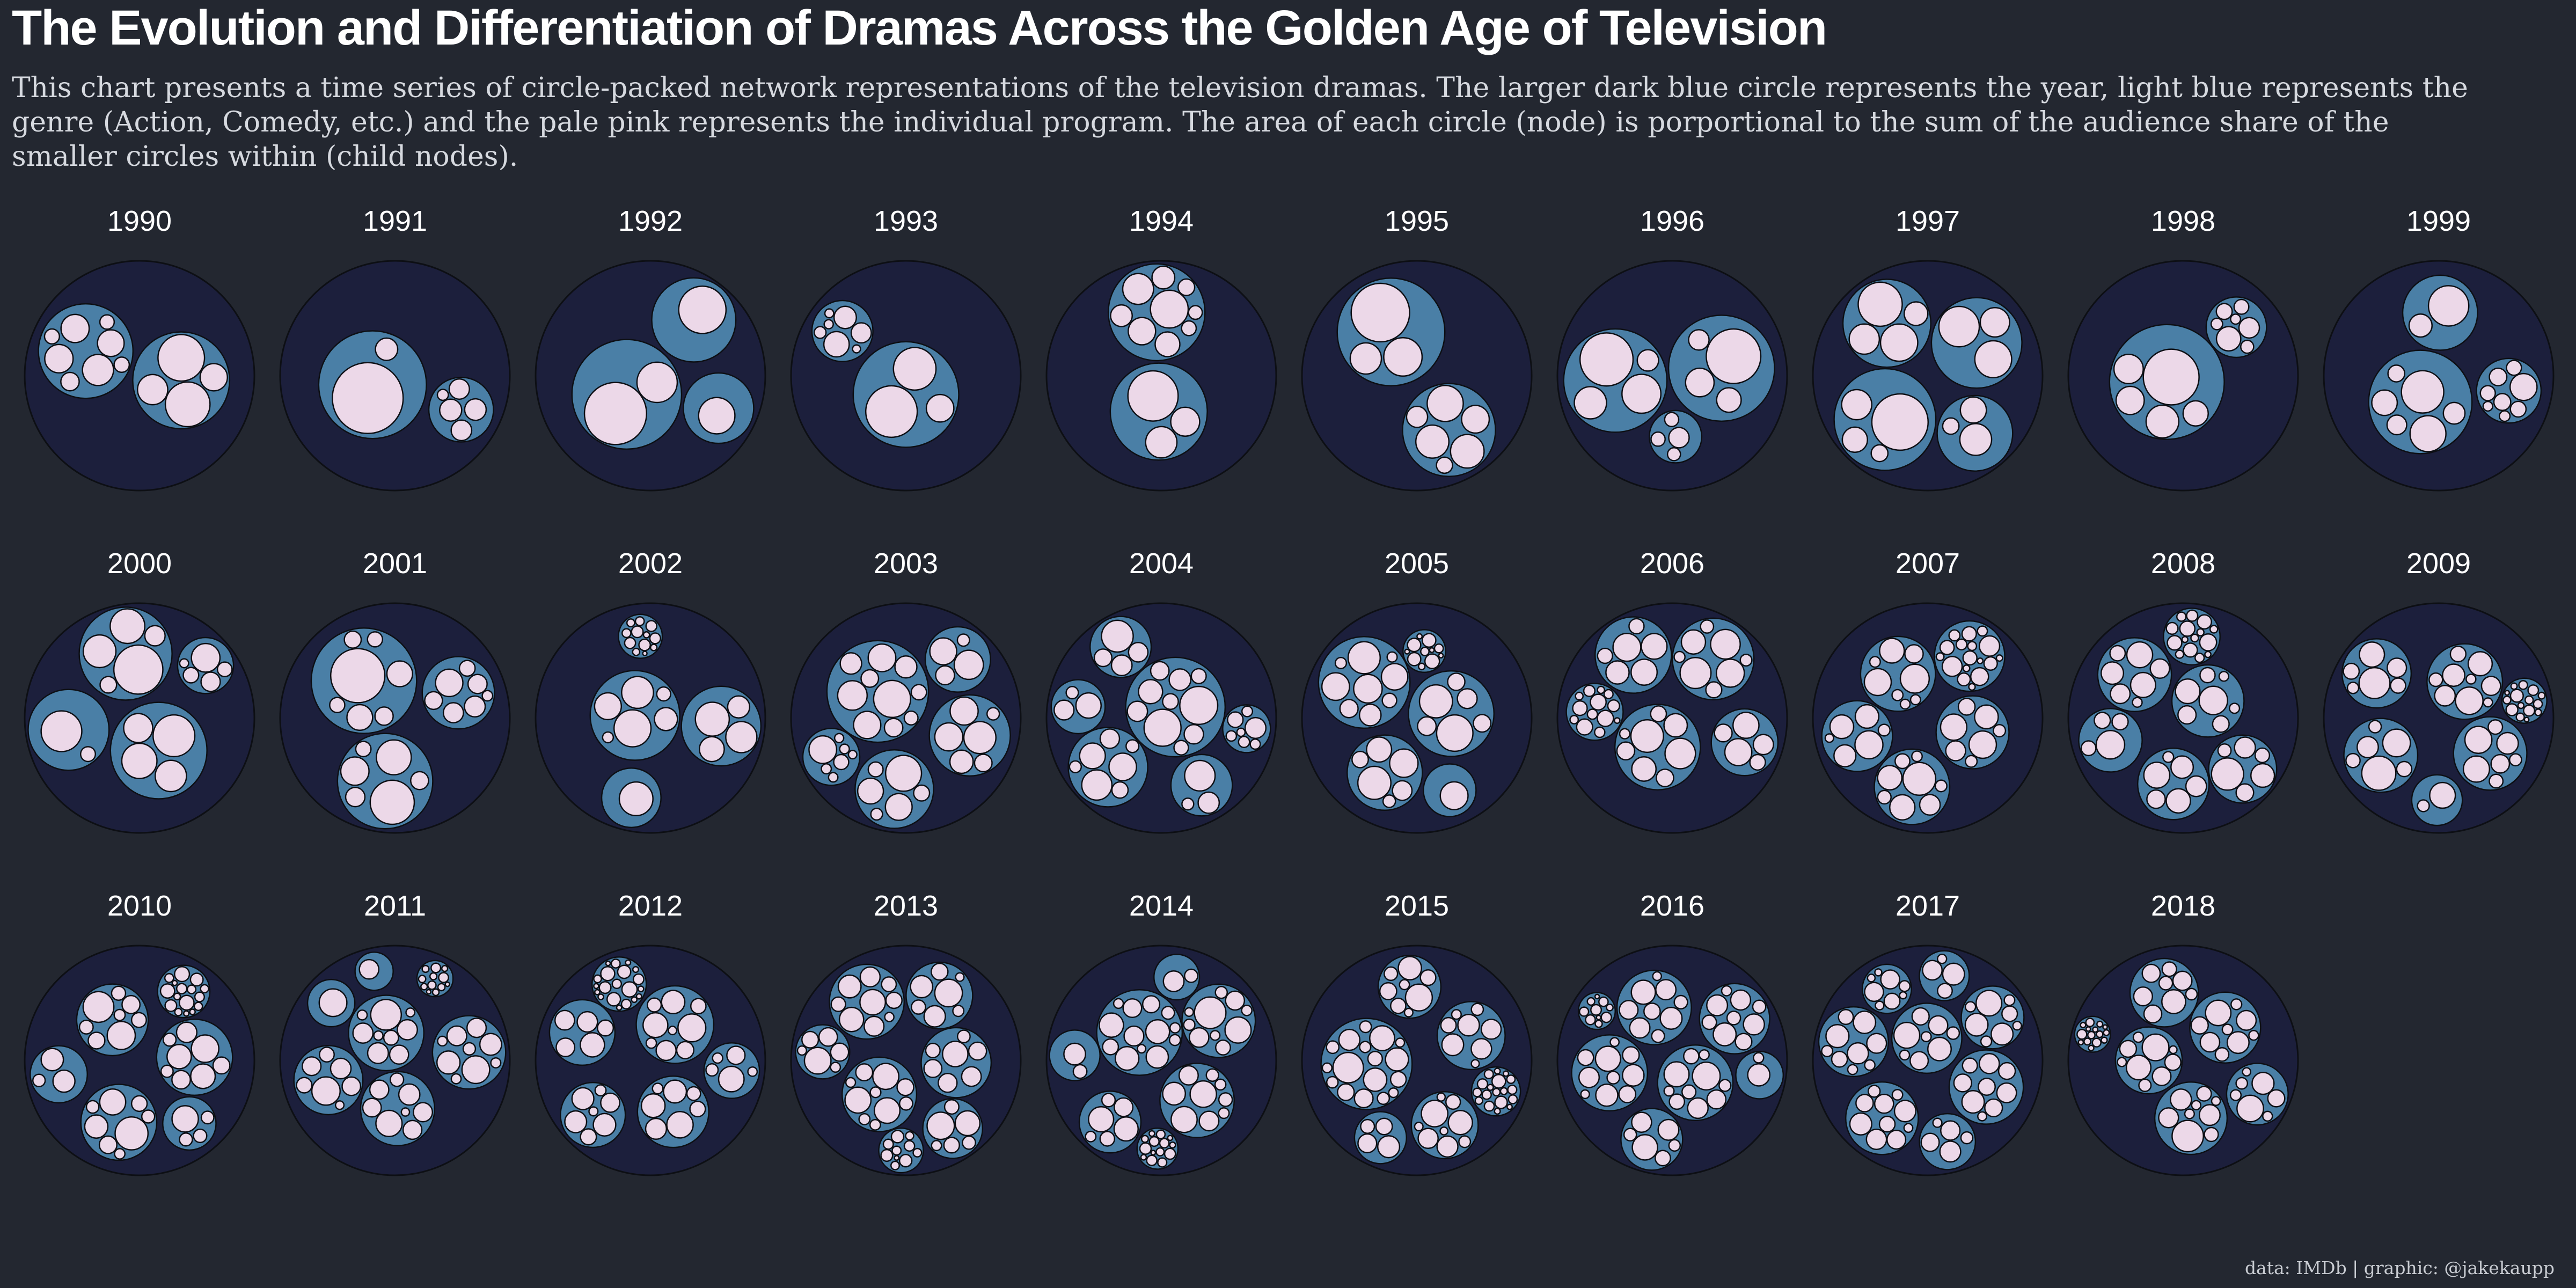 This screenshot has width=2576, height=1288. I want to click on year-label: 1999, so click(2438, 221).